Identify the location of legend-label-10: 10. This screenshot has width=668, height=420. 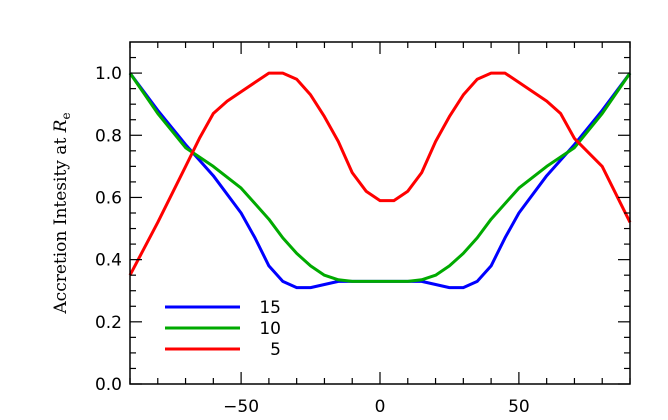
(270, 329).